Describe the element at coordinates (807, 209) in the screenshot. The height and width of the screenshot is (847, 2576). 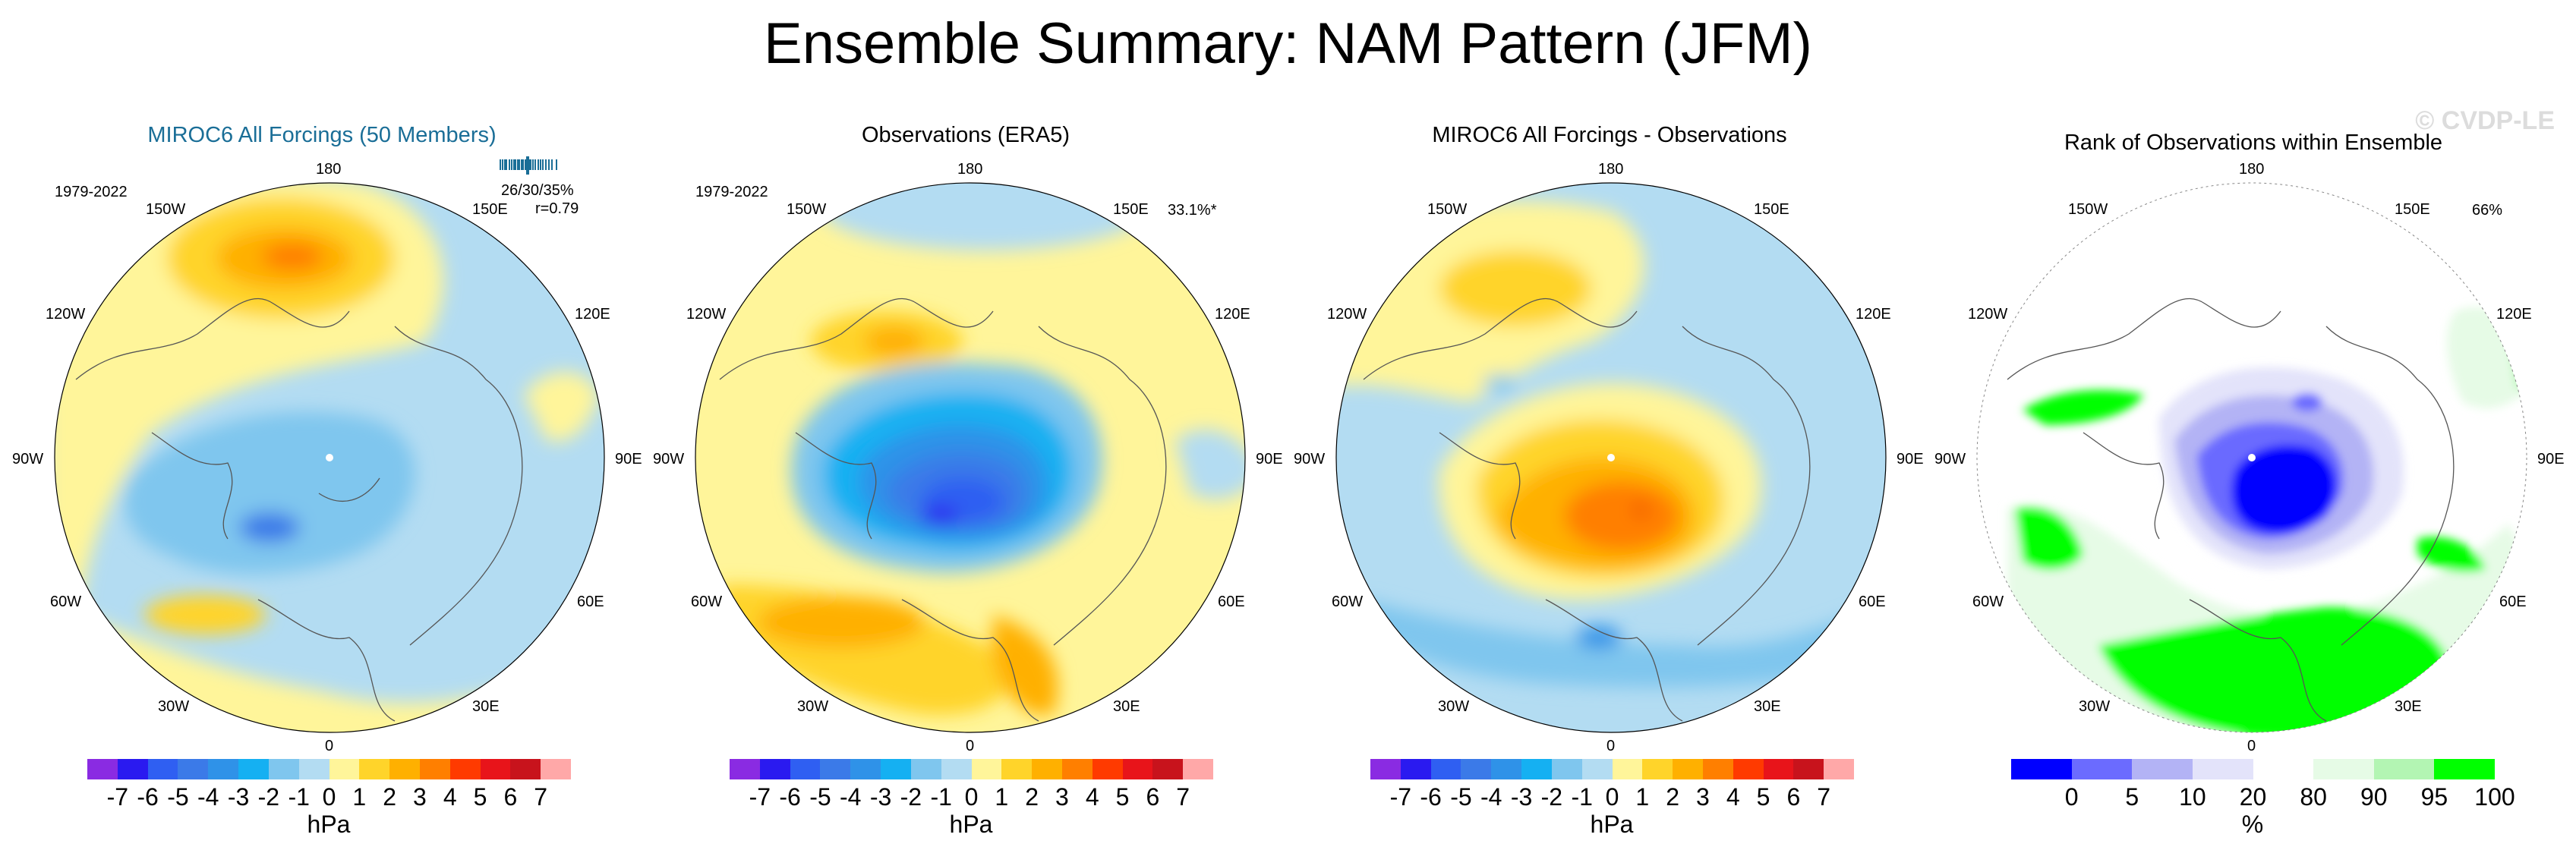
I see `lon-label-150w: 150W` at that location.